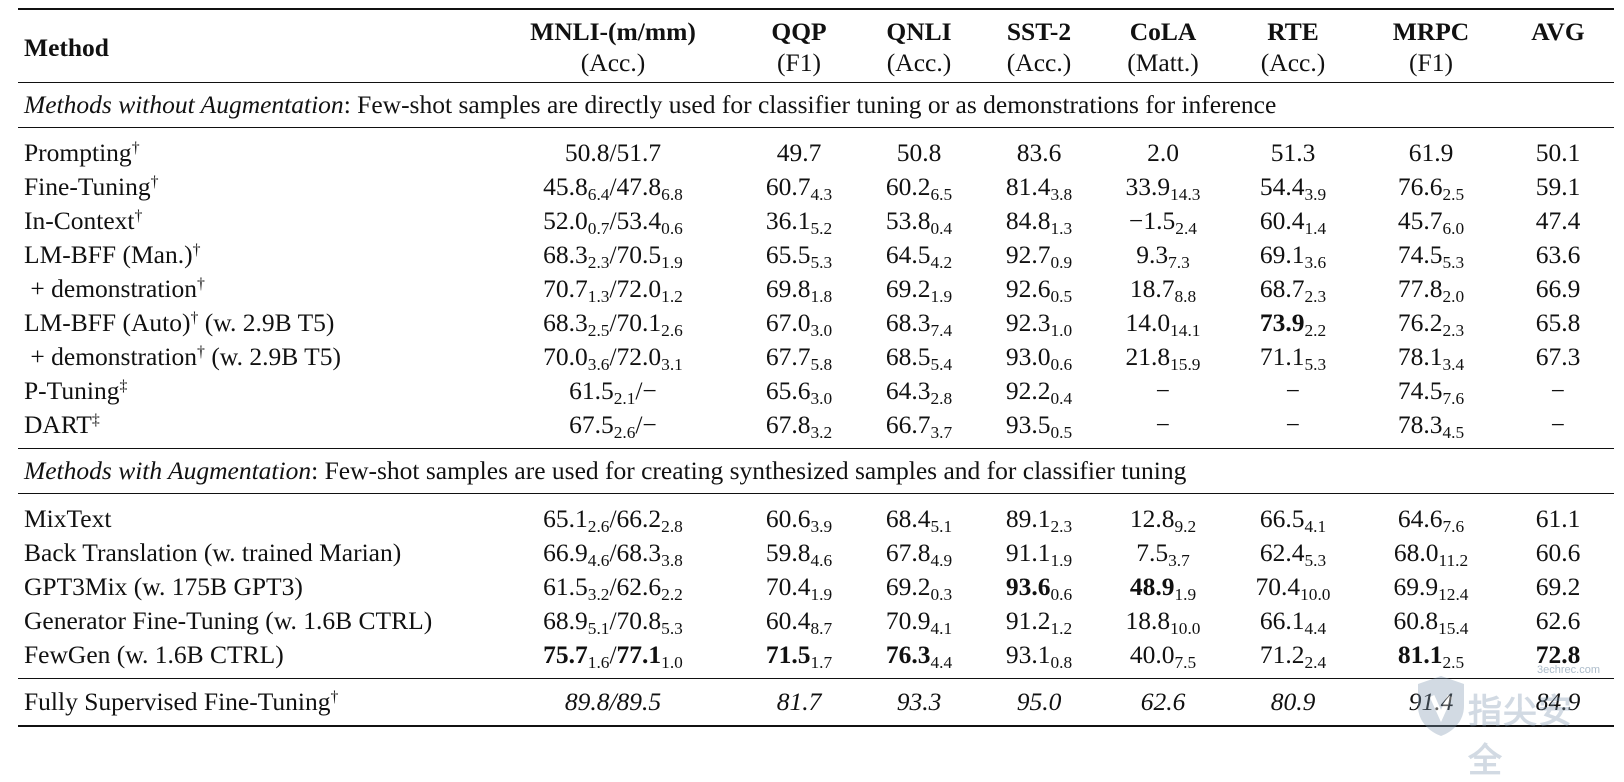 The height and width of the screenshot is (782, 1624). Describe the element at coordinates (788, 322) in the screenshot. I see `cell-value: 67.0` at that location.